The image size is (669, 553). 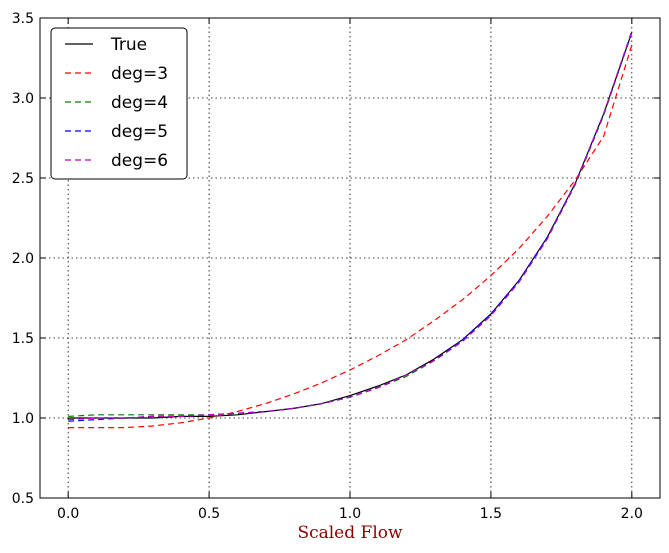 I want to click on x-tick-label: 0.5, so click(x=209, y=514).